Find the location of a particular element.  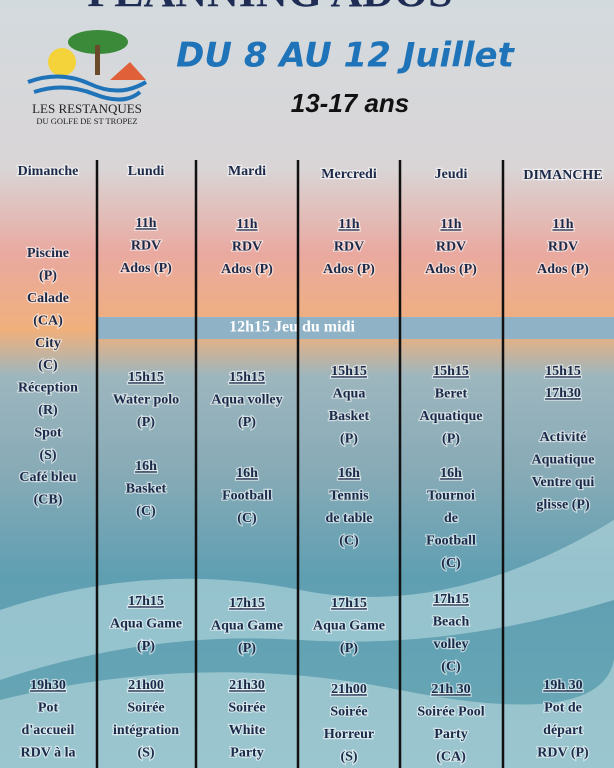

activity: Aqua is located at coordinates (349, 394).